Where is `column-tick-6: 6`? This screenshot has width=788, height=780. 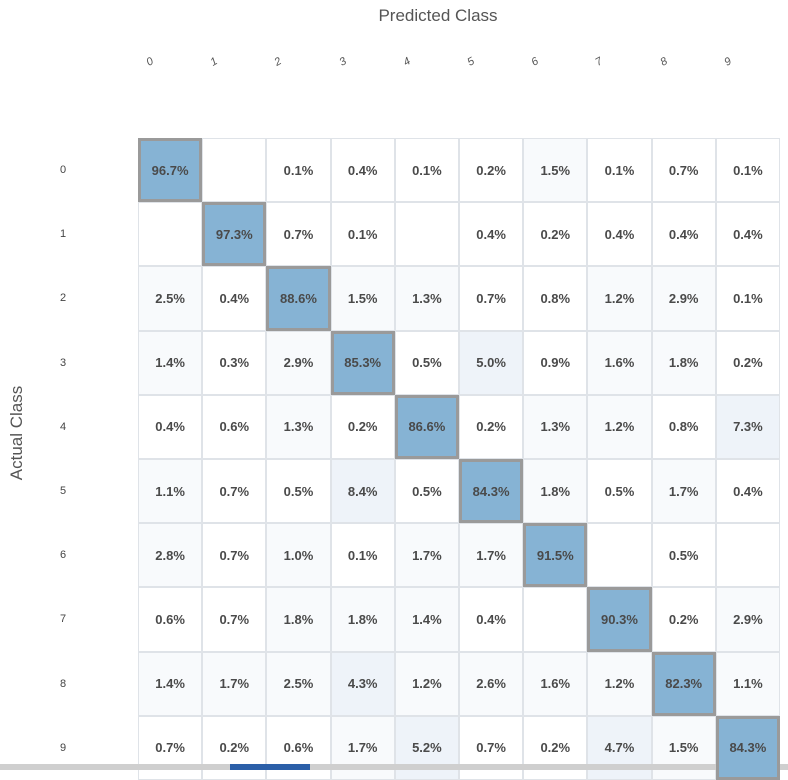 column-tick-6: 6 is located at coordinates (535, 62).